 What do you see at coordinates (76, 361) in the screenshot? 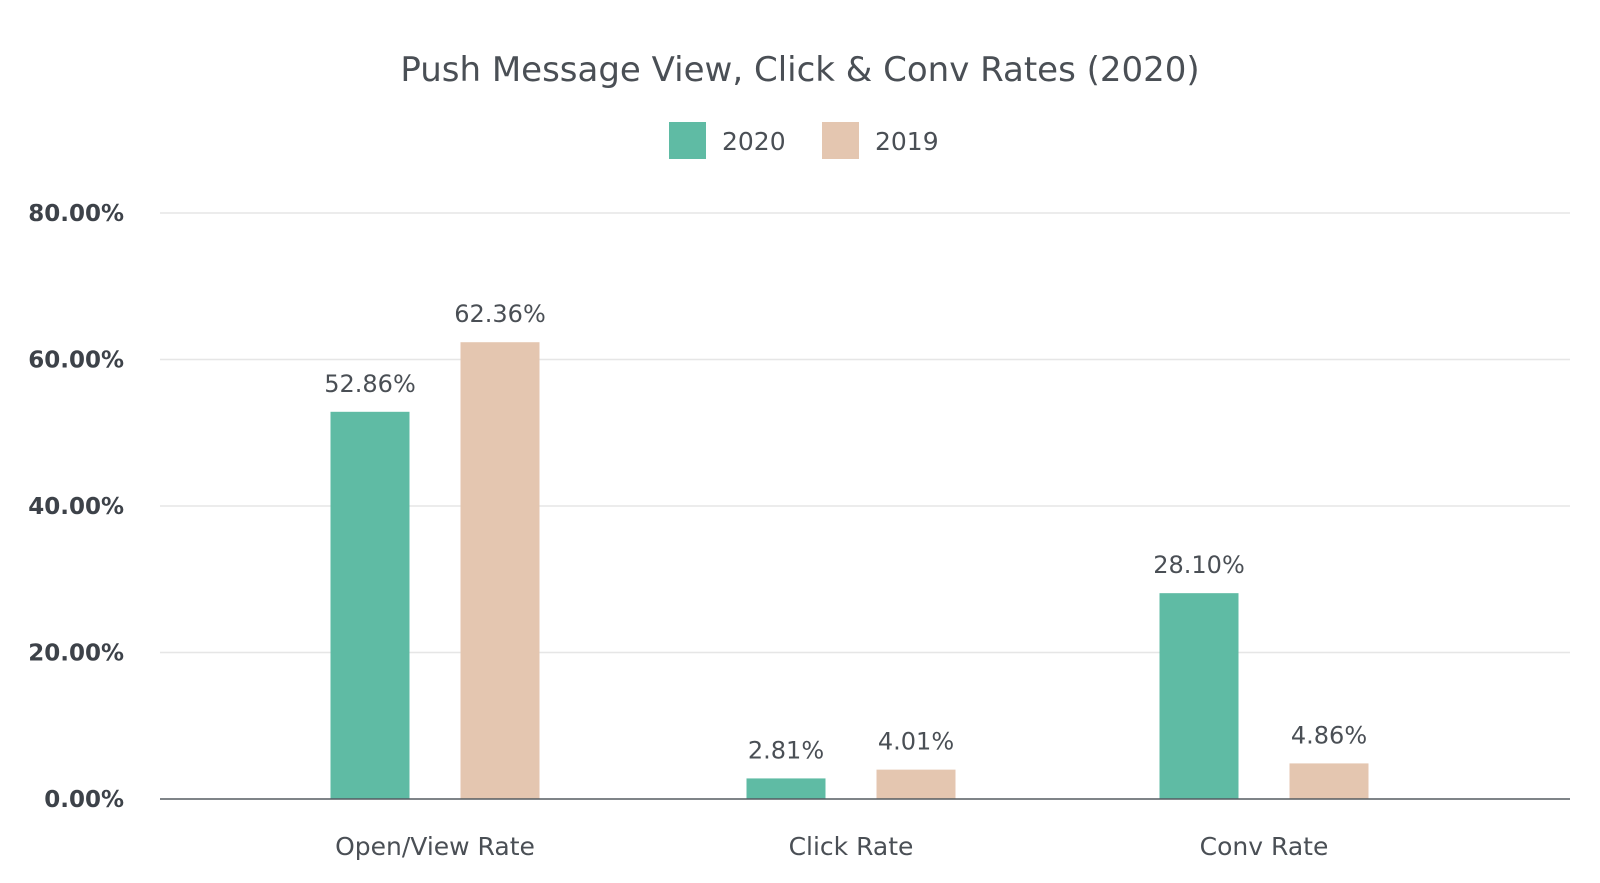
I see `y-tick-label: 60.00%` at bounding box center [76, 361].